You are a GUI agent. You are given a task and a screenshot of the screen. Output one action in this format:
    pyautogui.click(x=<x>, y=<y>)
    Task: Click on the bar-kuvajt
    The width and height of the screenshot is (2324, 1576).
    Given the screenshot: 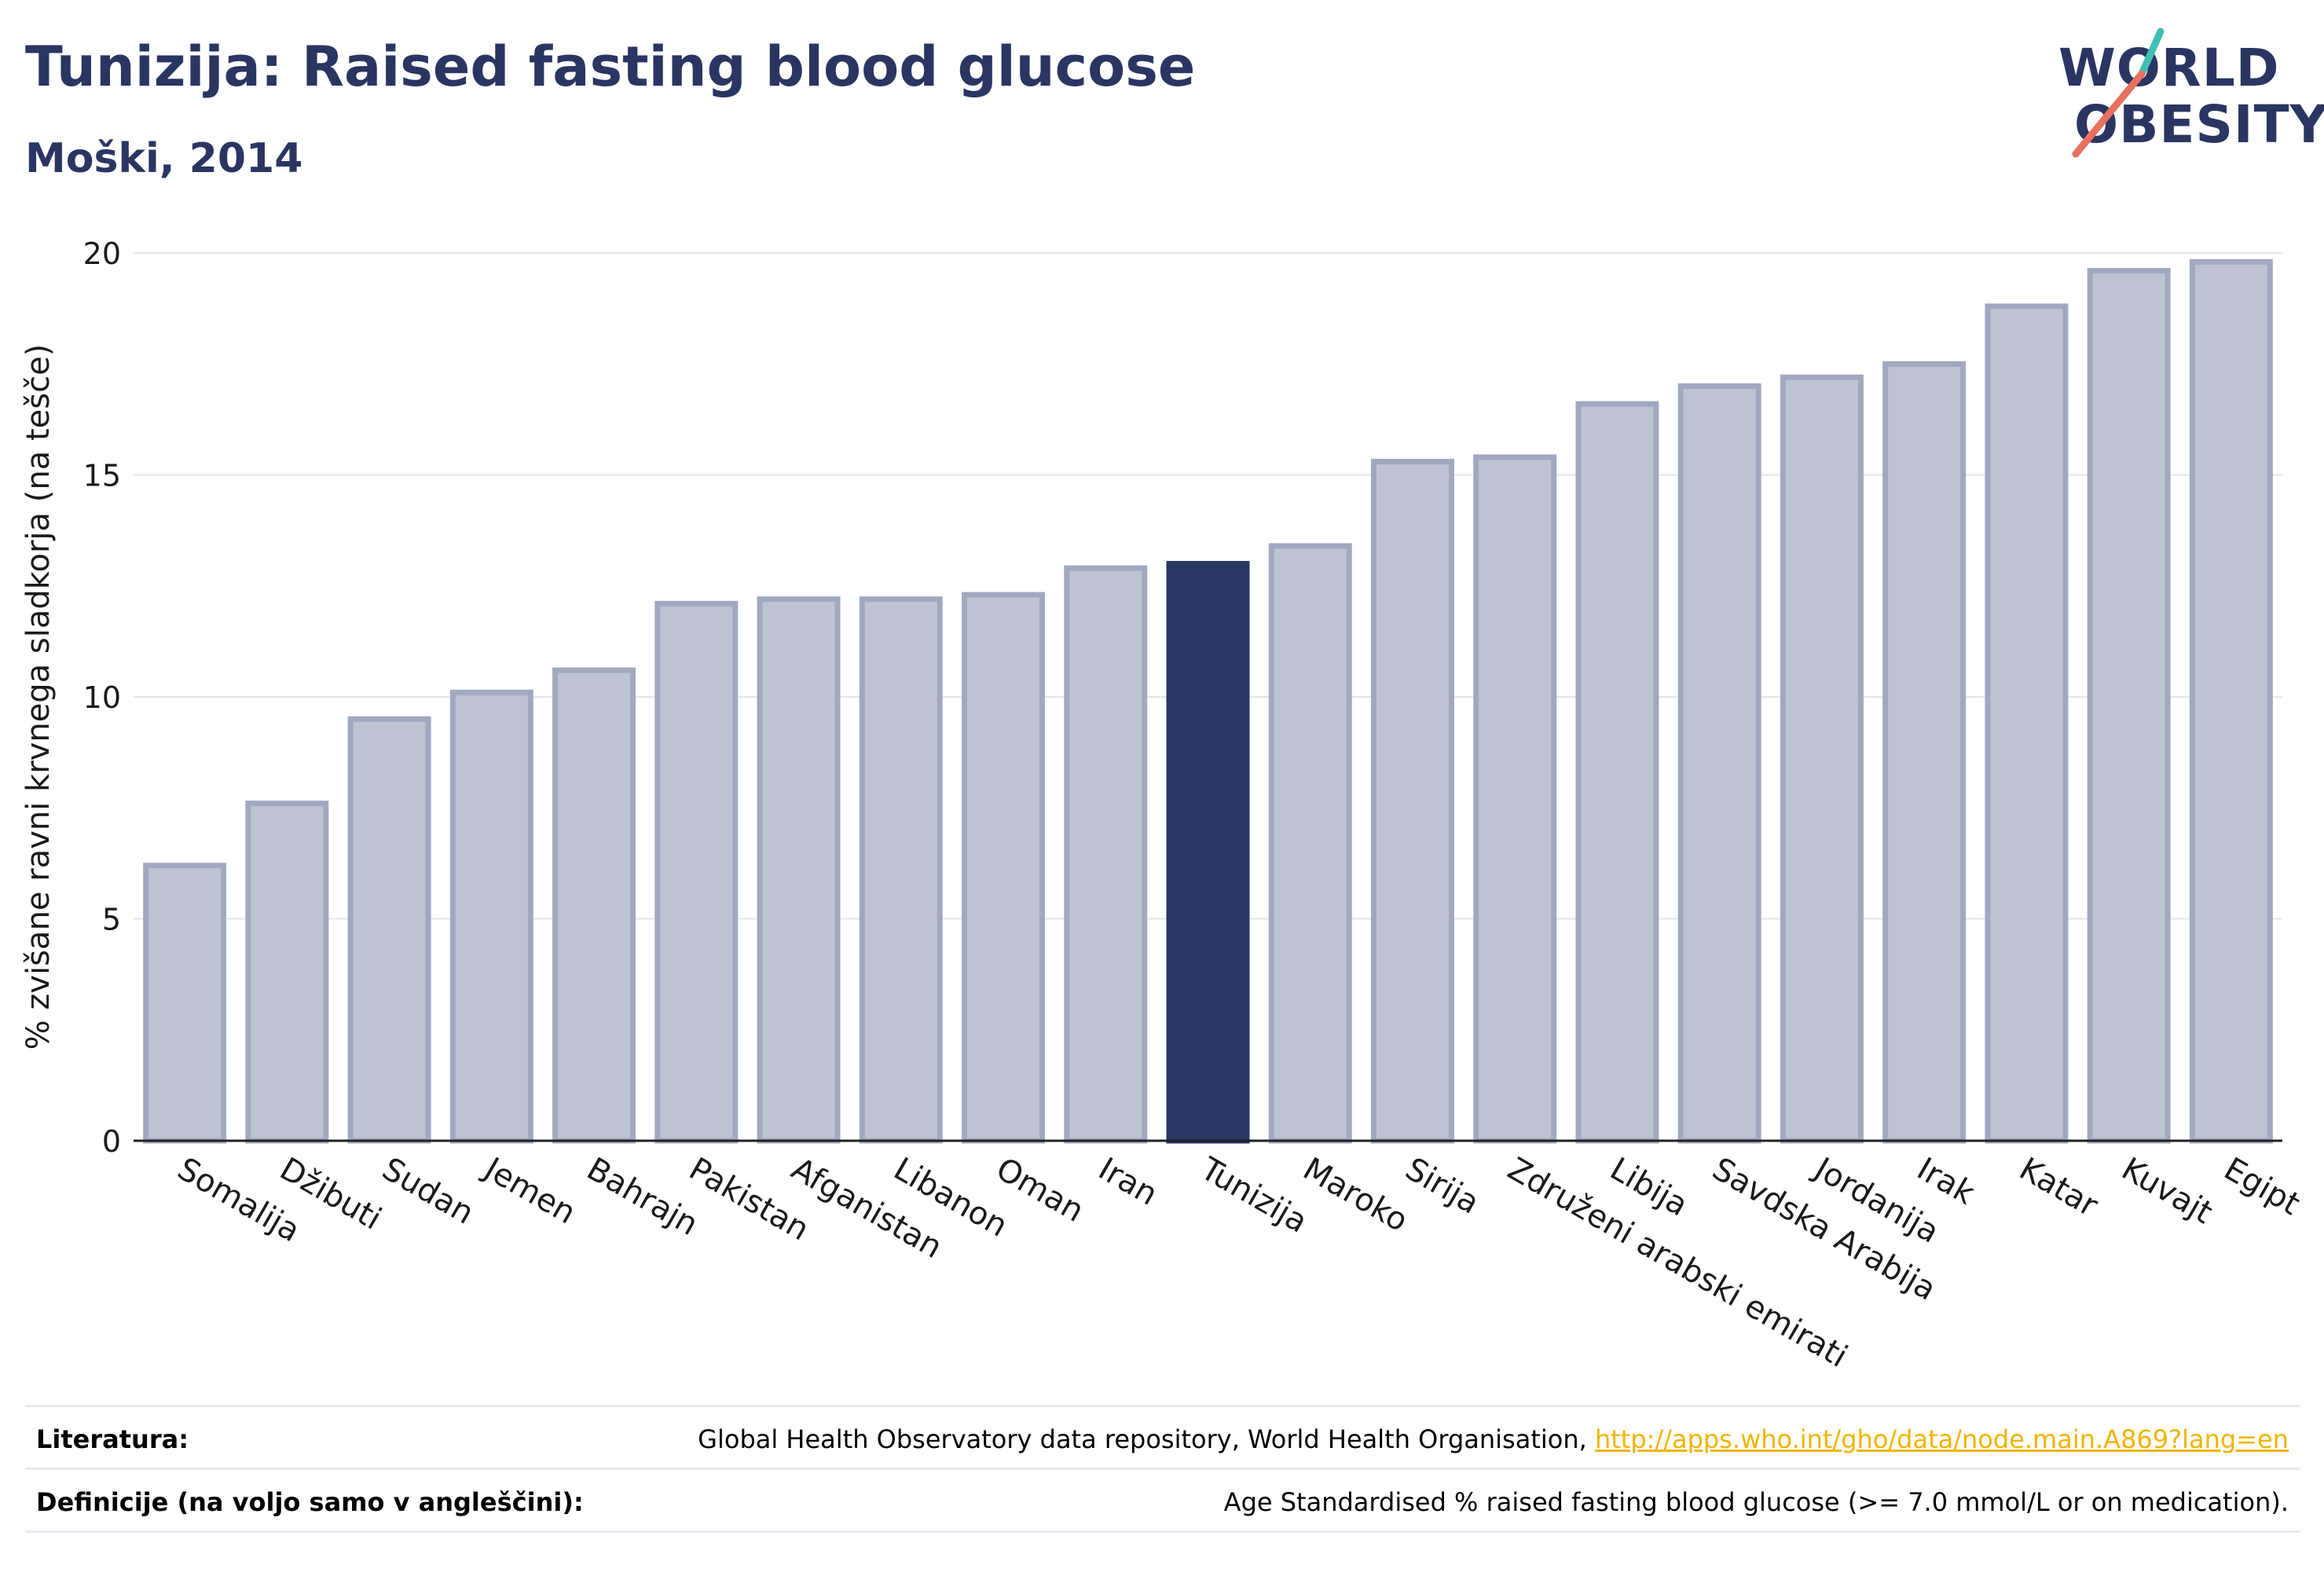 What is the action you would take?
    pyautogui.click(x=2129, y=706)
    